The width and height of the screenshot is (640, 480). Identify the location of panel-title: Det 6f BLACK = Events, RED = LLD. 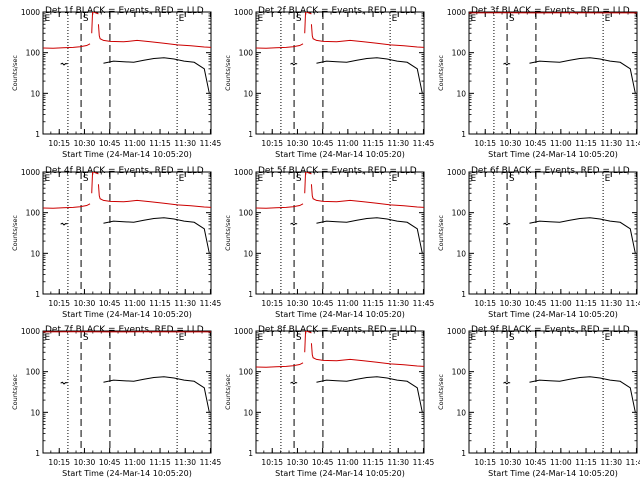
(550, 171).